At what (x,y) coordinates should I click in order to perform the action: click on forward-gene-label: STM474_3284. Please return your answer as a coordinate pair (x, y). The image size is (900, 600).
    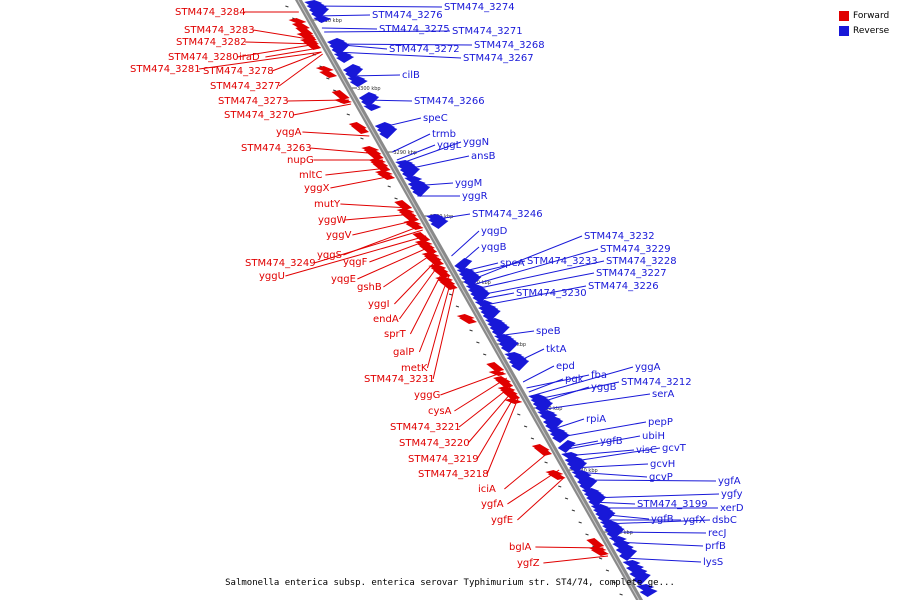
    Looking at the image, I should click on (210, 12).